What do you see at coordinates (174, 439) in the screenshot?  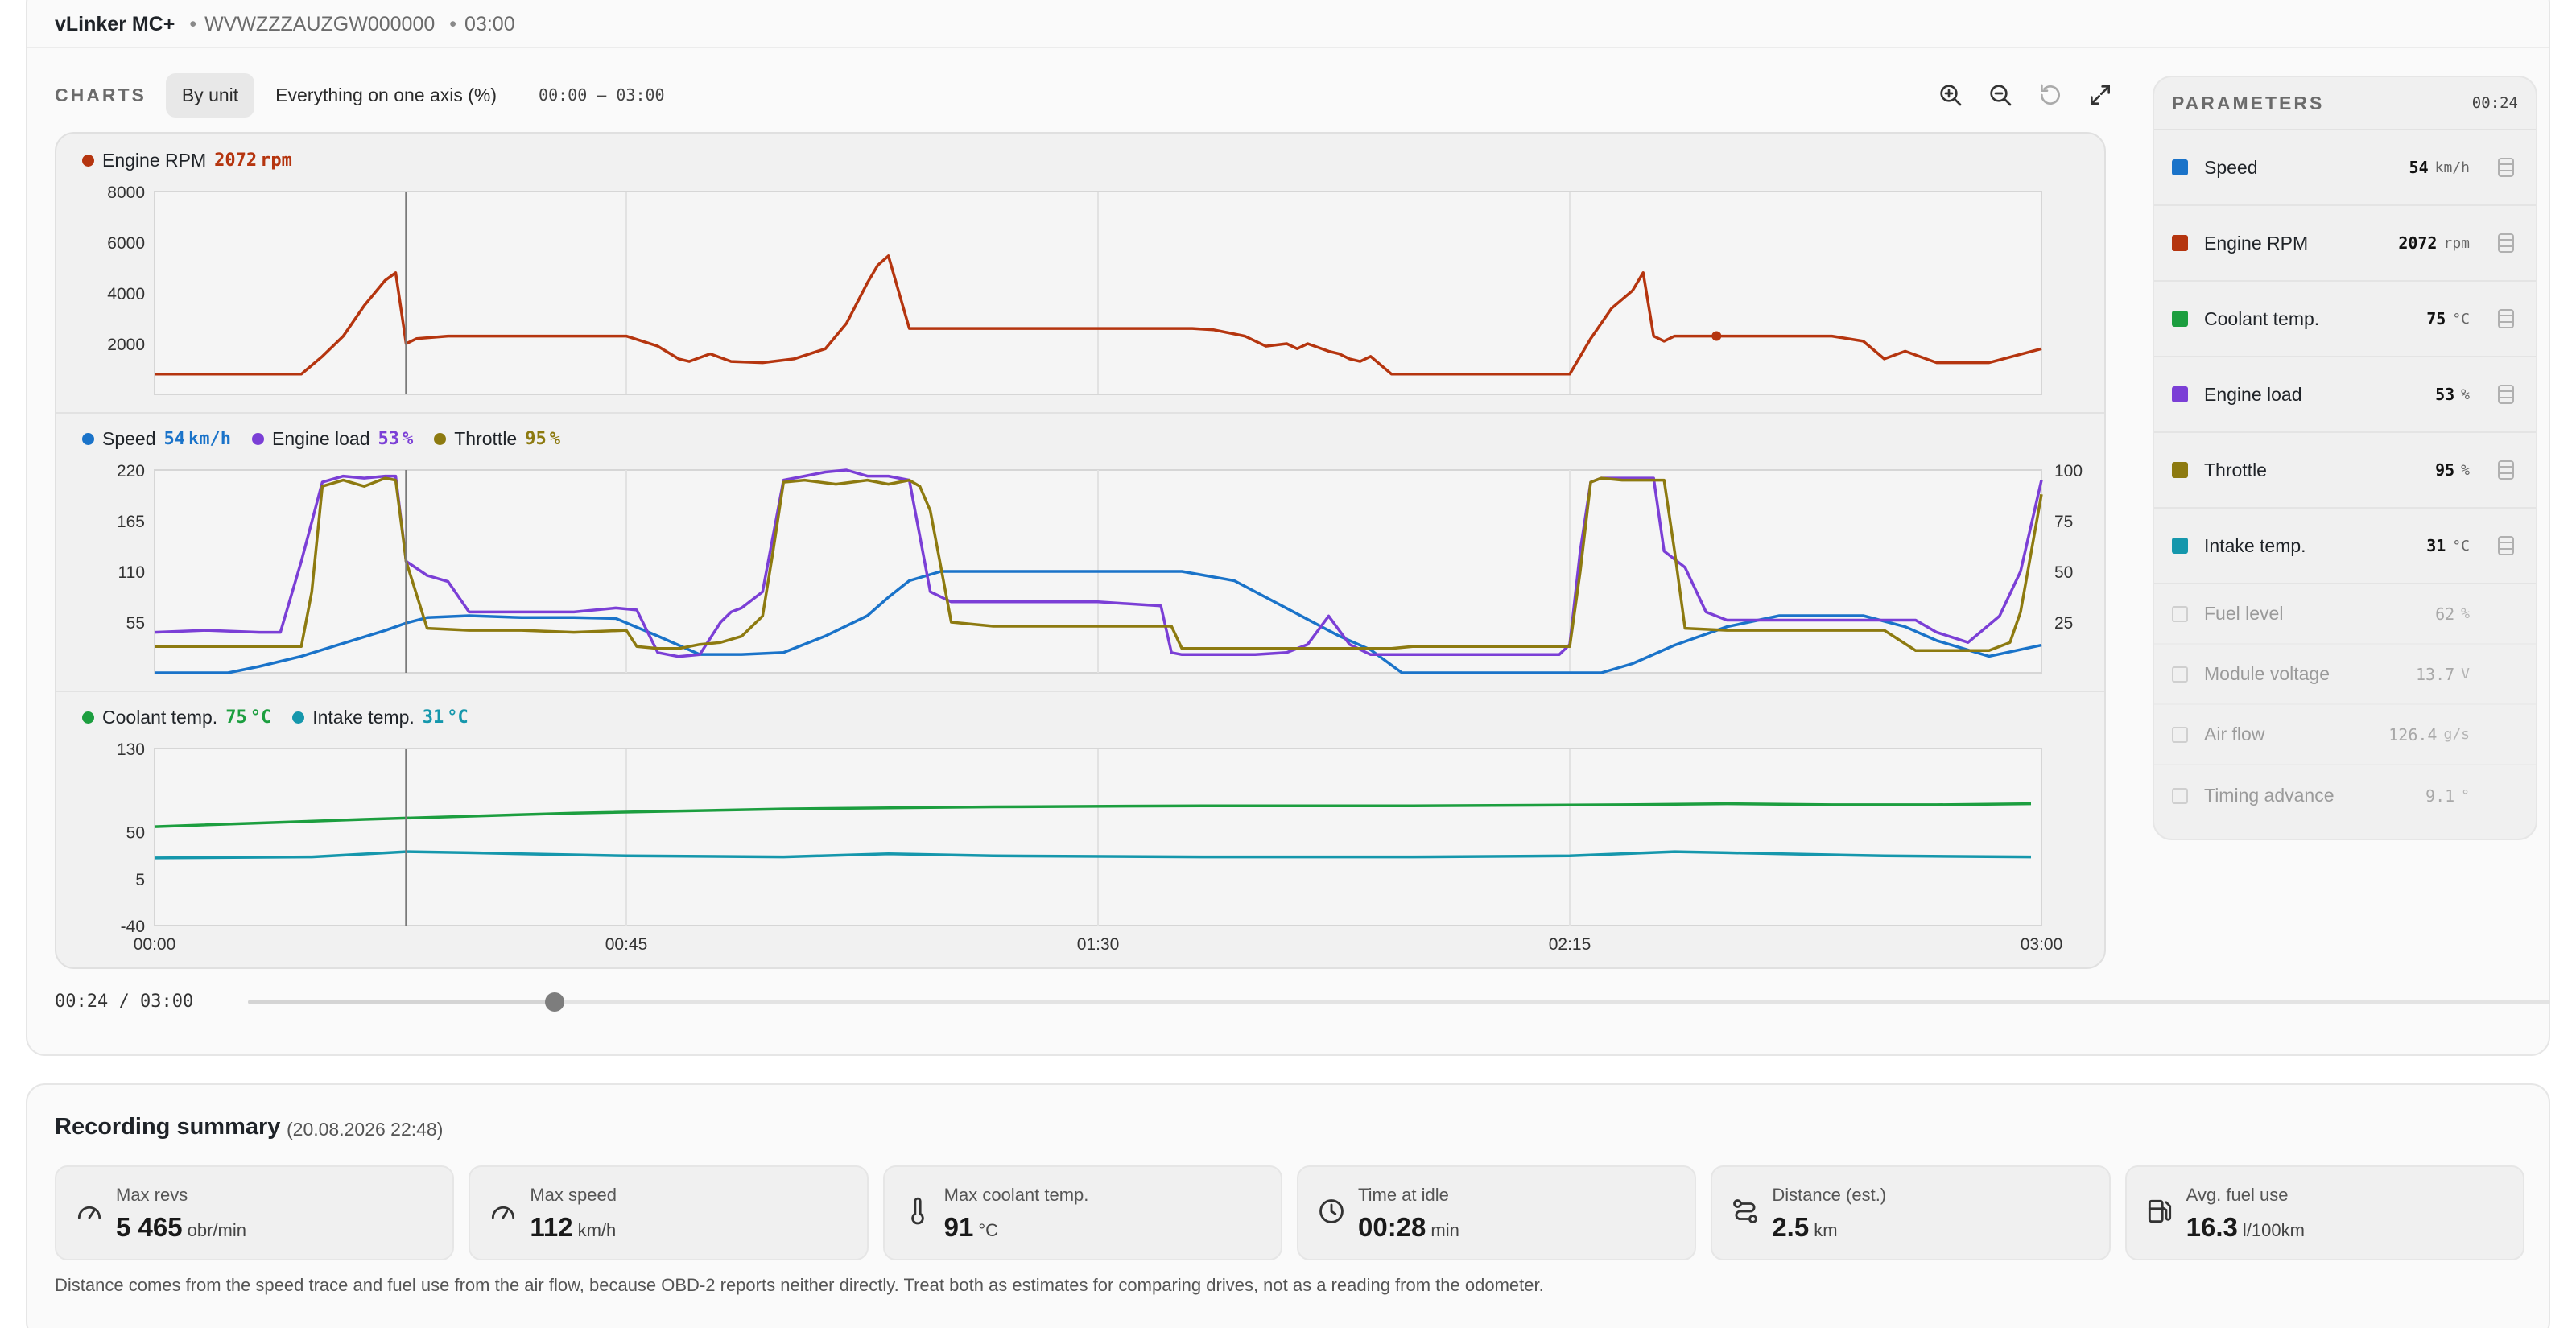 I see `legend-speed-value: 54` at bounding box center [174, 439].